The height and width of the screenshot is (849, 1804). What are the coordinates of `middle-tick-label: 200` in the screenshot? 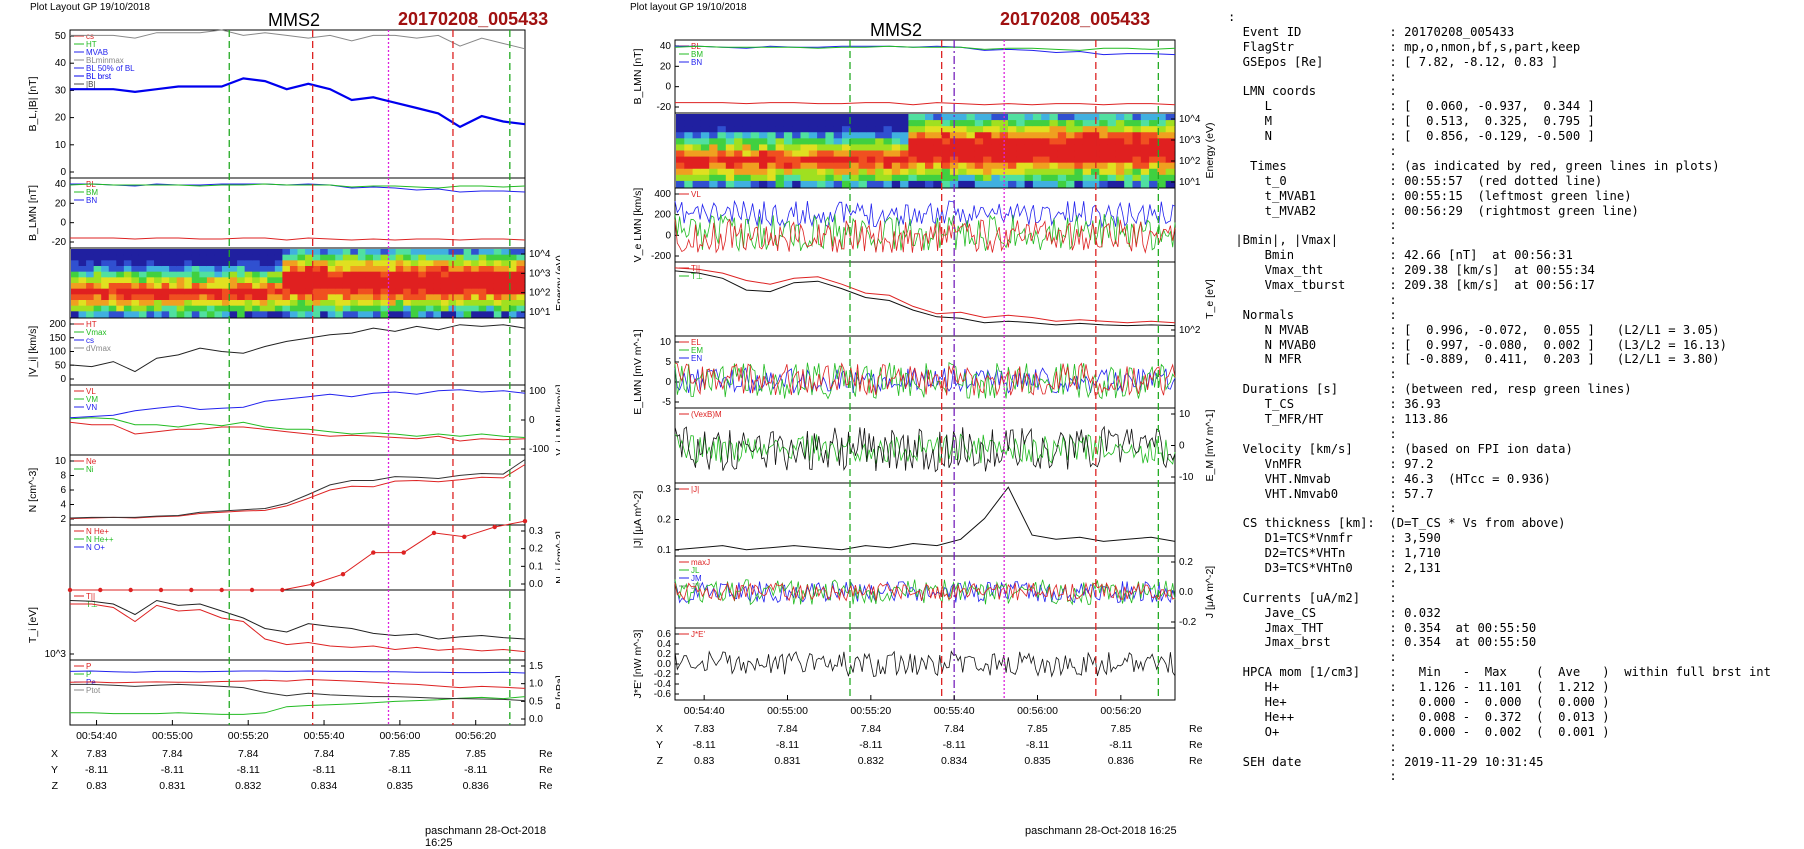 It's located at (662, 215).